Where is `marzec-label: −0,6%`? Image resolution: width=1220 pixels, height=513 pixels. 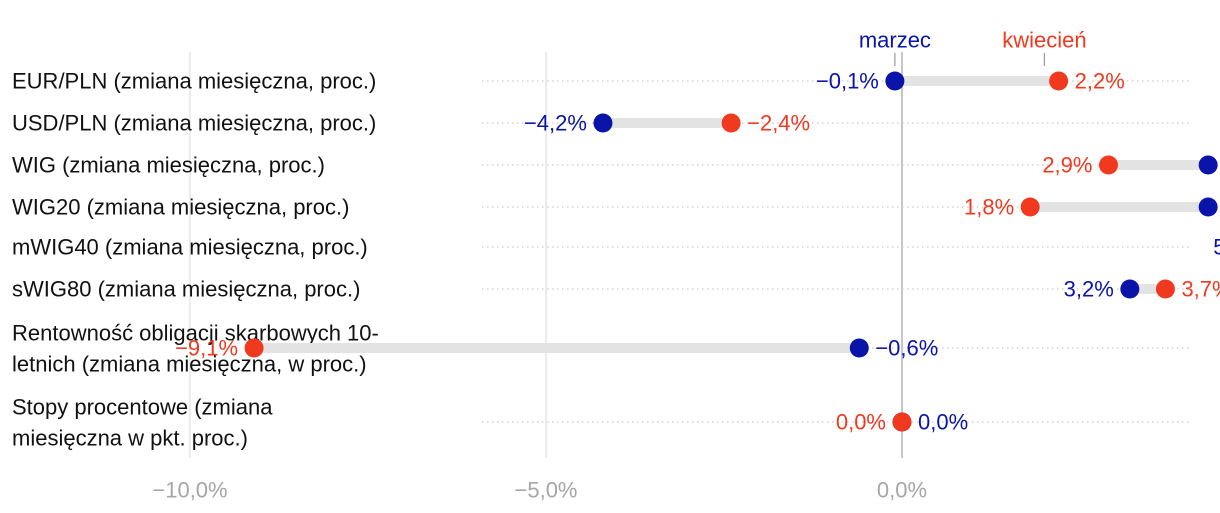 marzec-label: −0,6% is located at coordinates (906, 348).